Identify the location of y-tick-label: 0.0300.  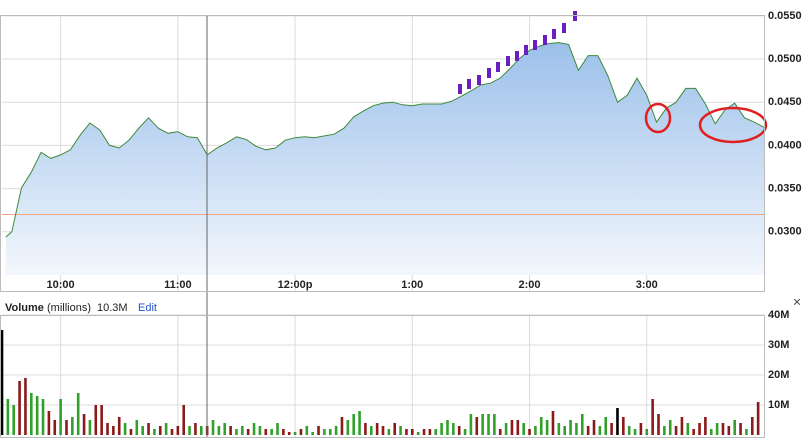
(785, 232).